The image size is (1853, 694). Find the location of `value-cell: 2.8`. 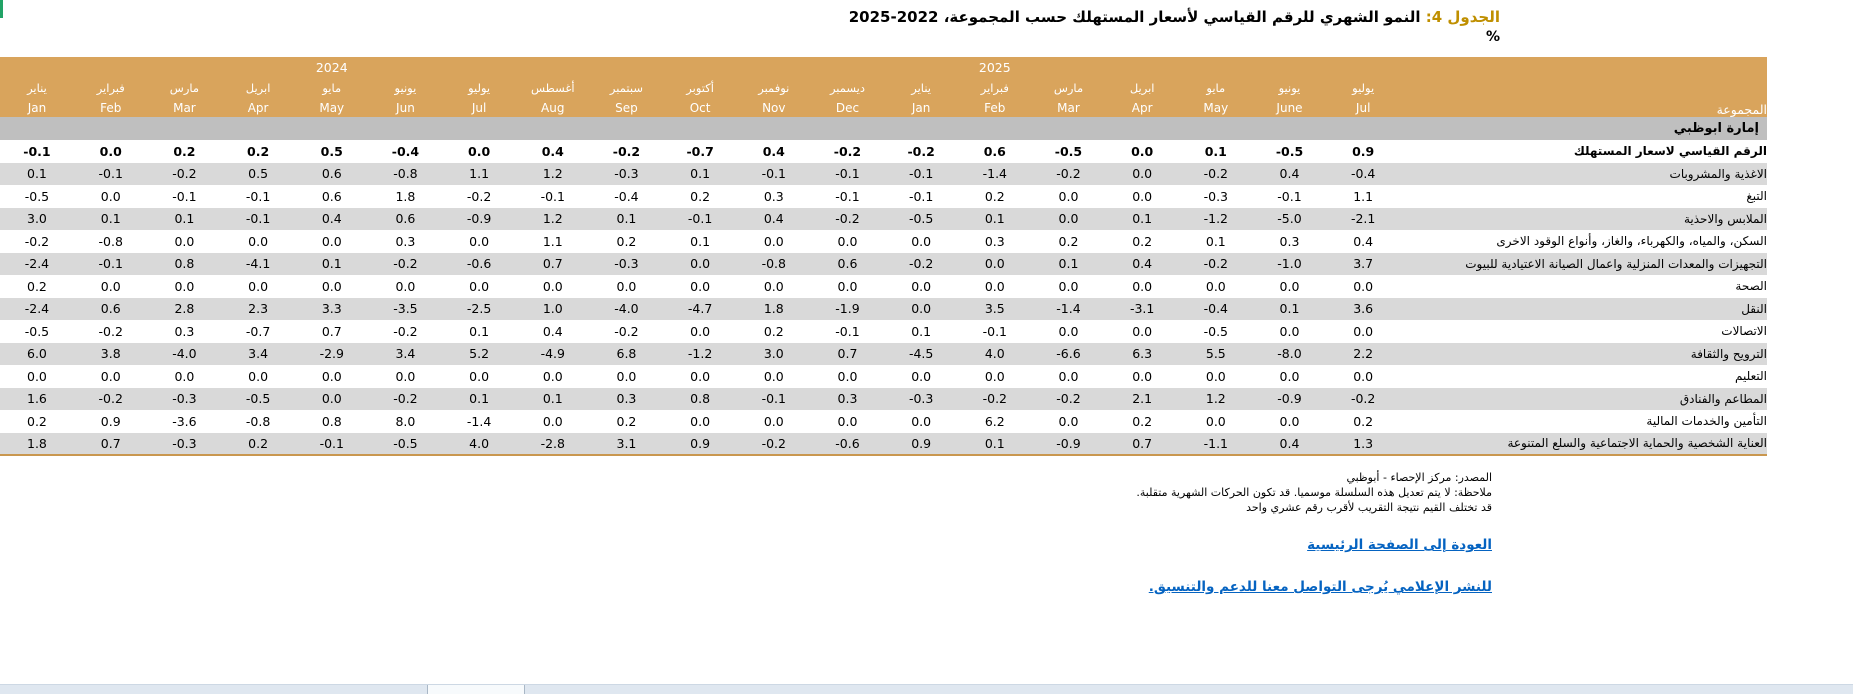

value-cell: 2.8 is located at coordinates (184, 308).